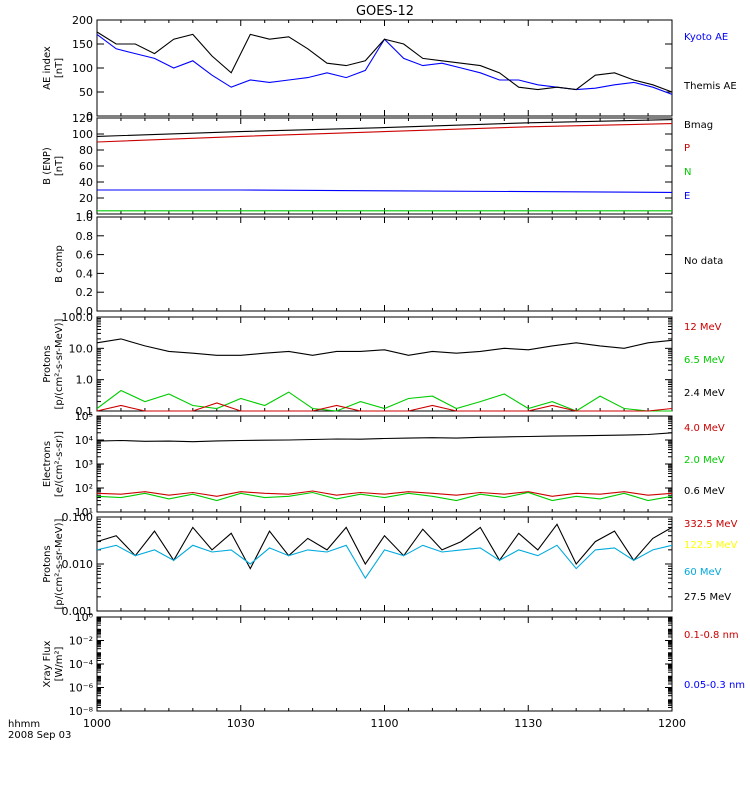 The image size is (750, 800). Describe the element at coordinates (384, 437) in the screenshot. I see `series-0-6-mev` at that location.